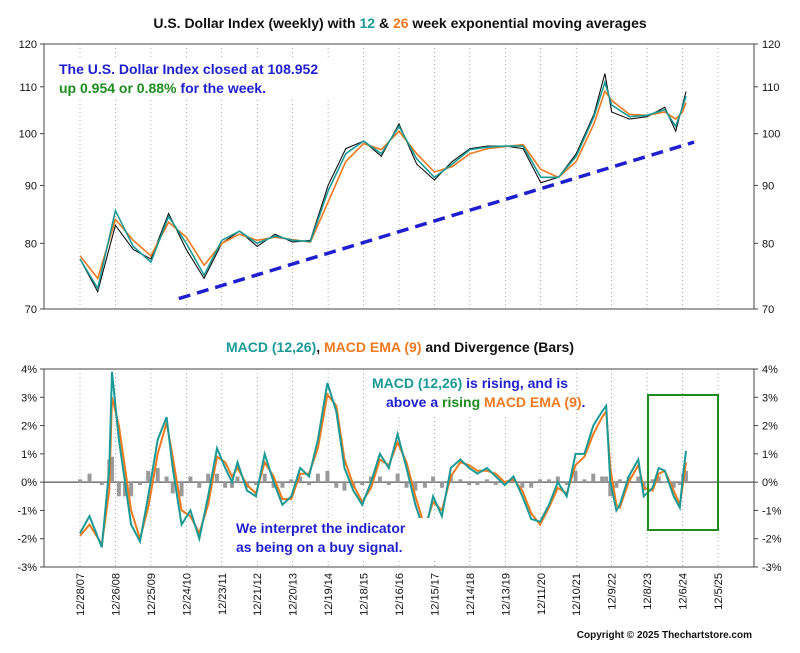  Describe the element at coordinates (31, 244) in the screenshot. I see `price-y-tick-label: 80` at that location.